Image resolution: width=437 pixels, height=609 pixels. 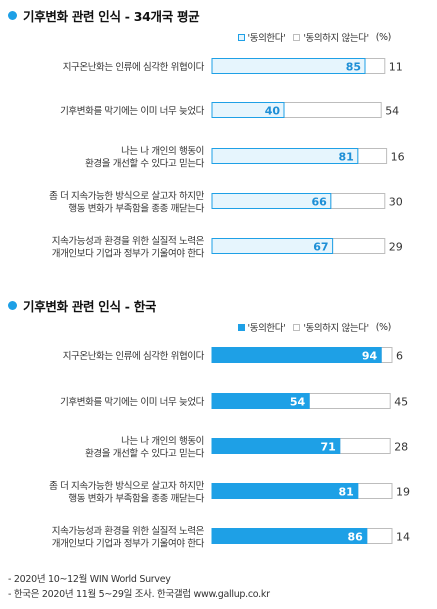 What do you see at coordinates (355, 537) in the screenshot?
I see `data-label-agree: 86` at bounding box center [355, 537].